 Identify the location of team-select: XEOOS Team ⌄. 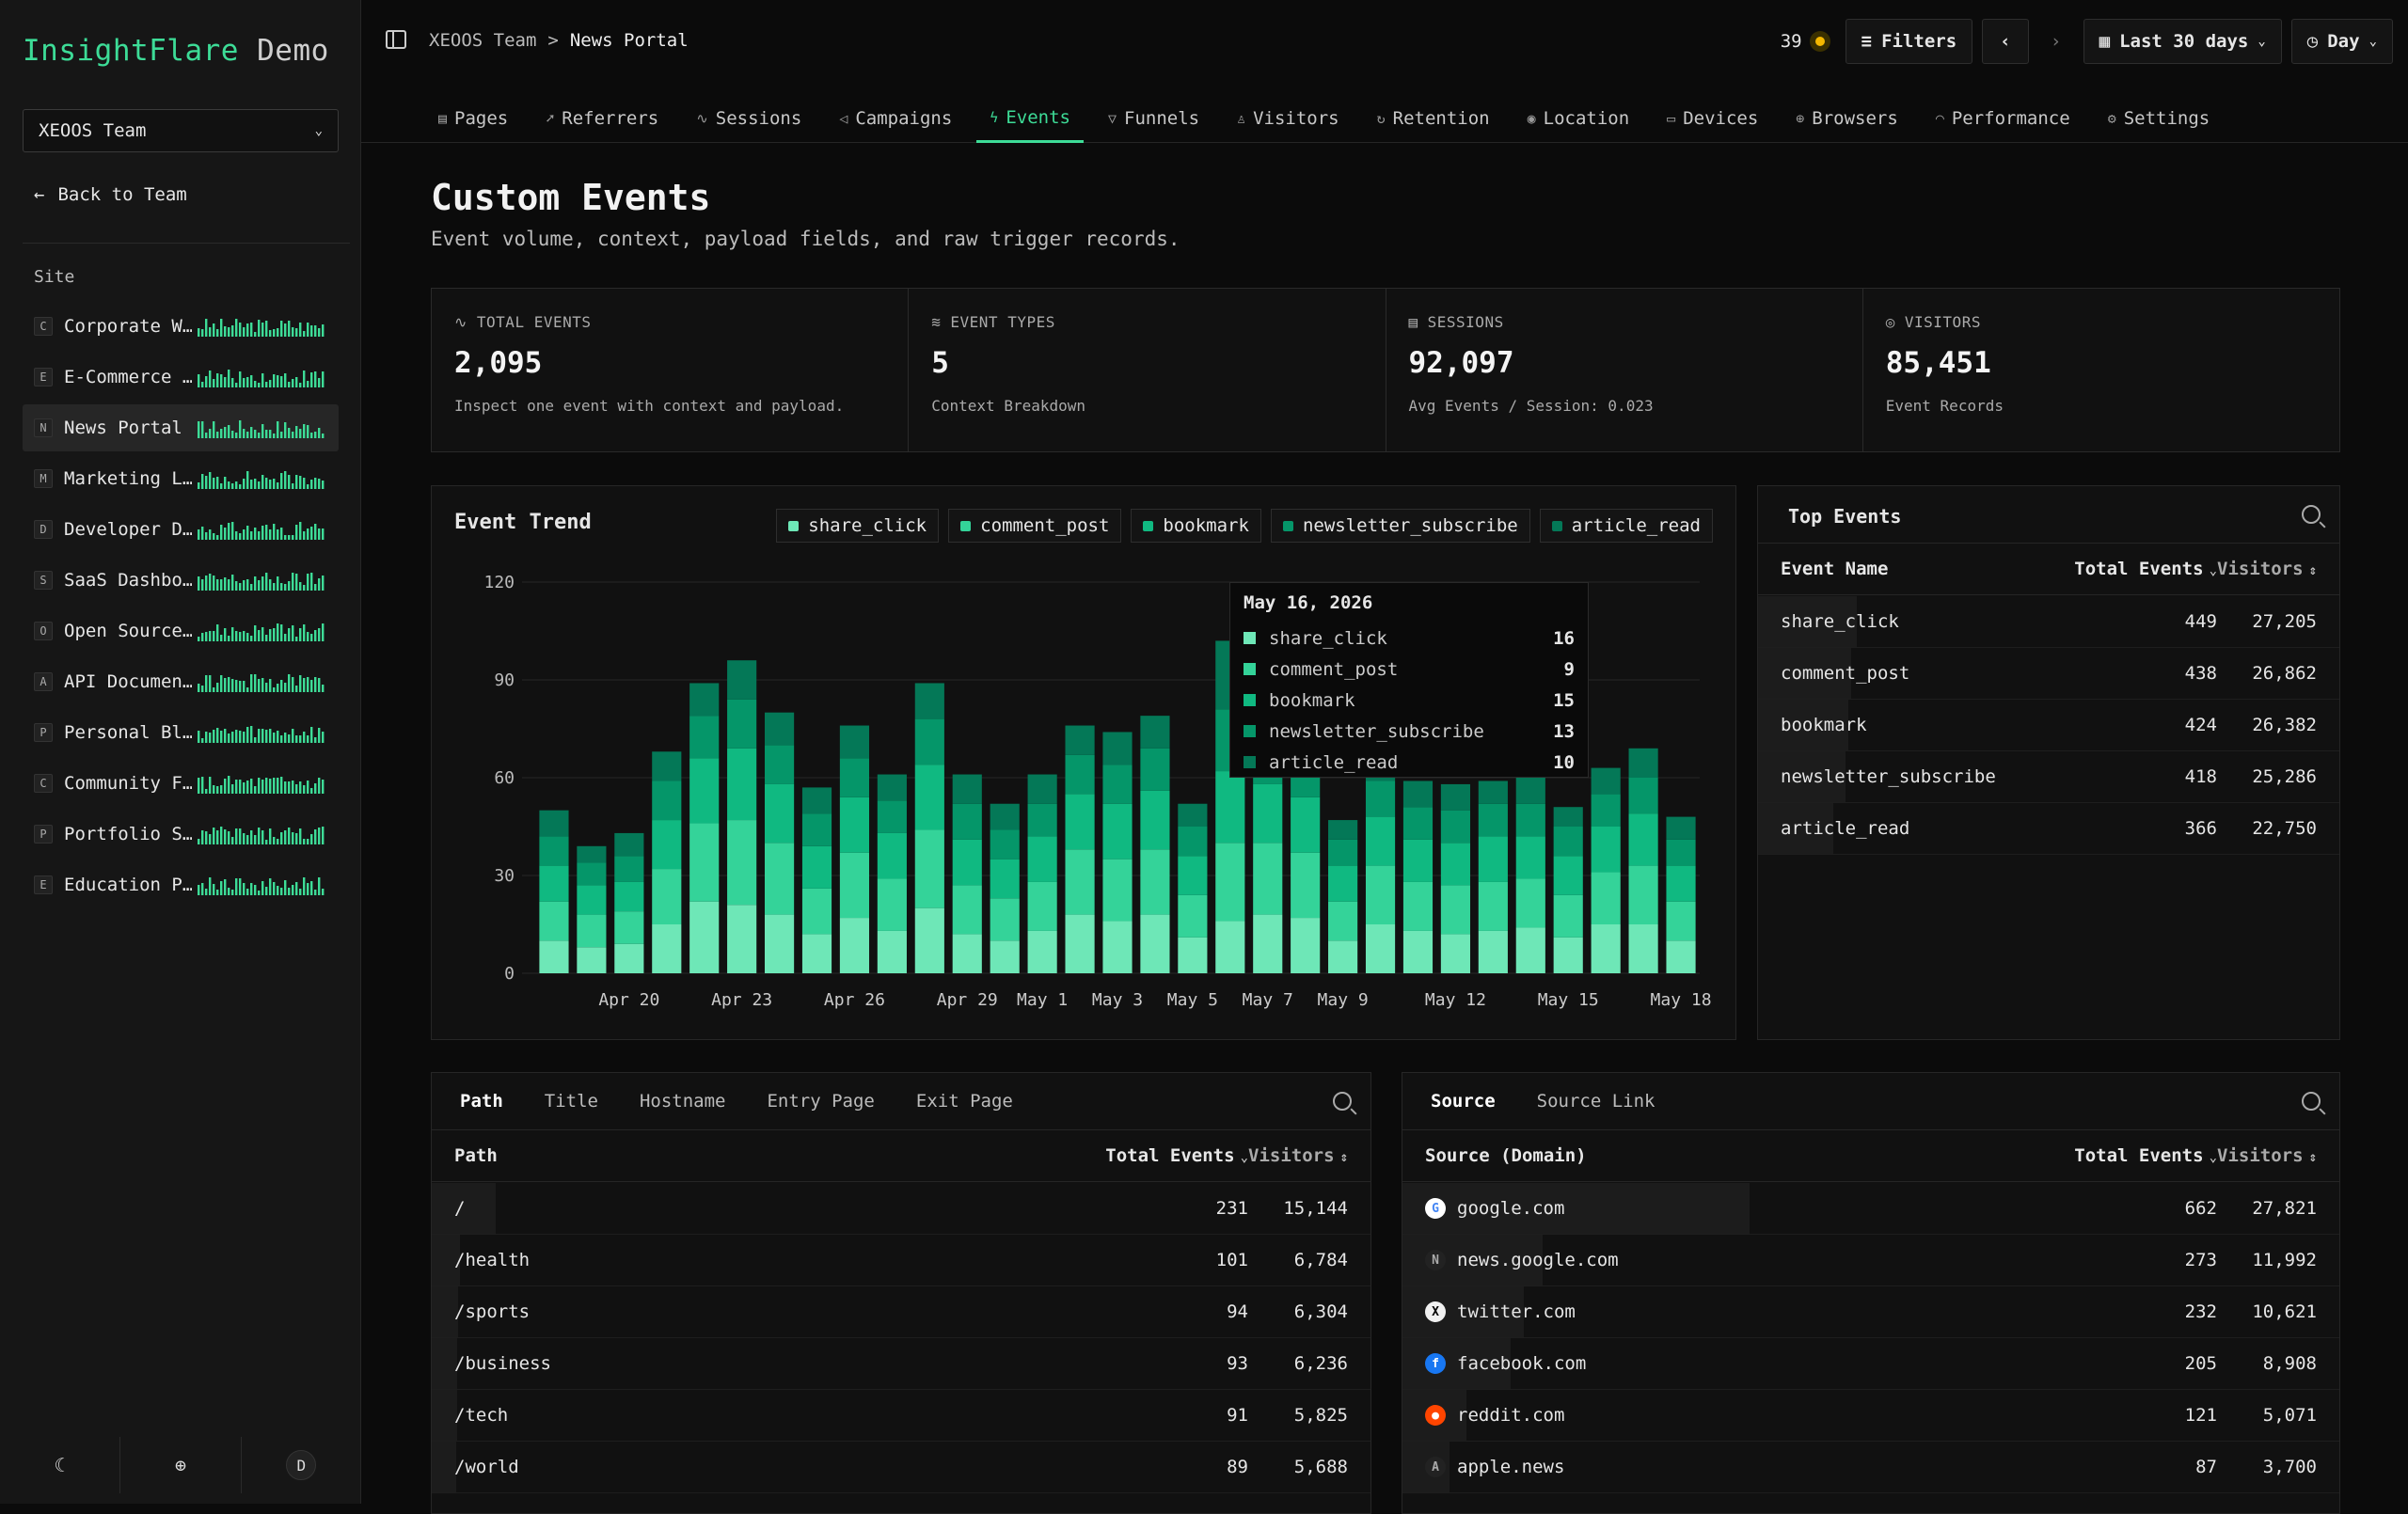
(181, 130).